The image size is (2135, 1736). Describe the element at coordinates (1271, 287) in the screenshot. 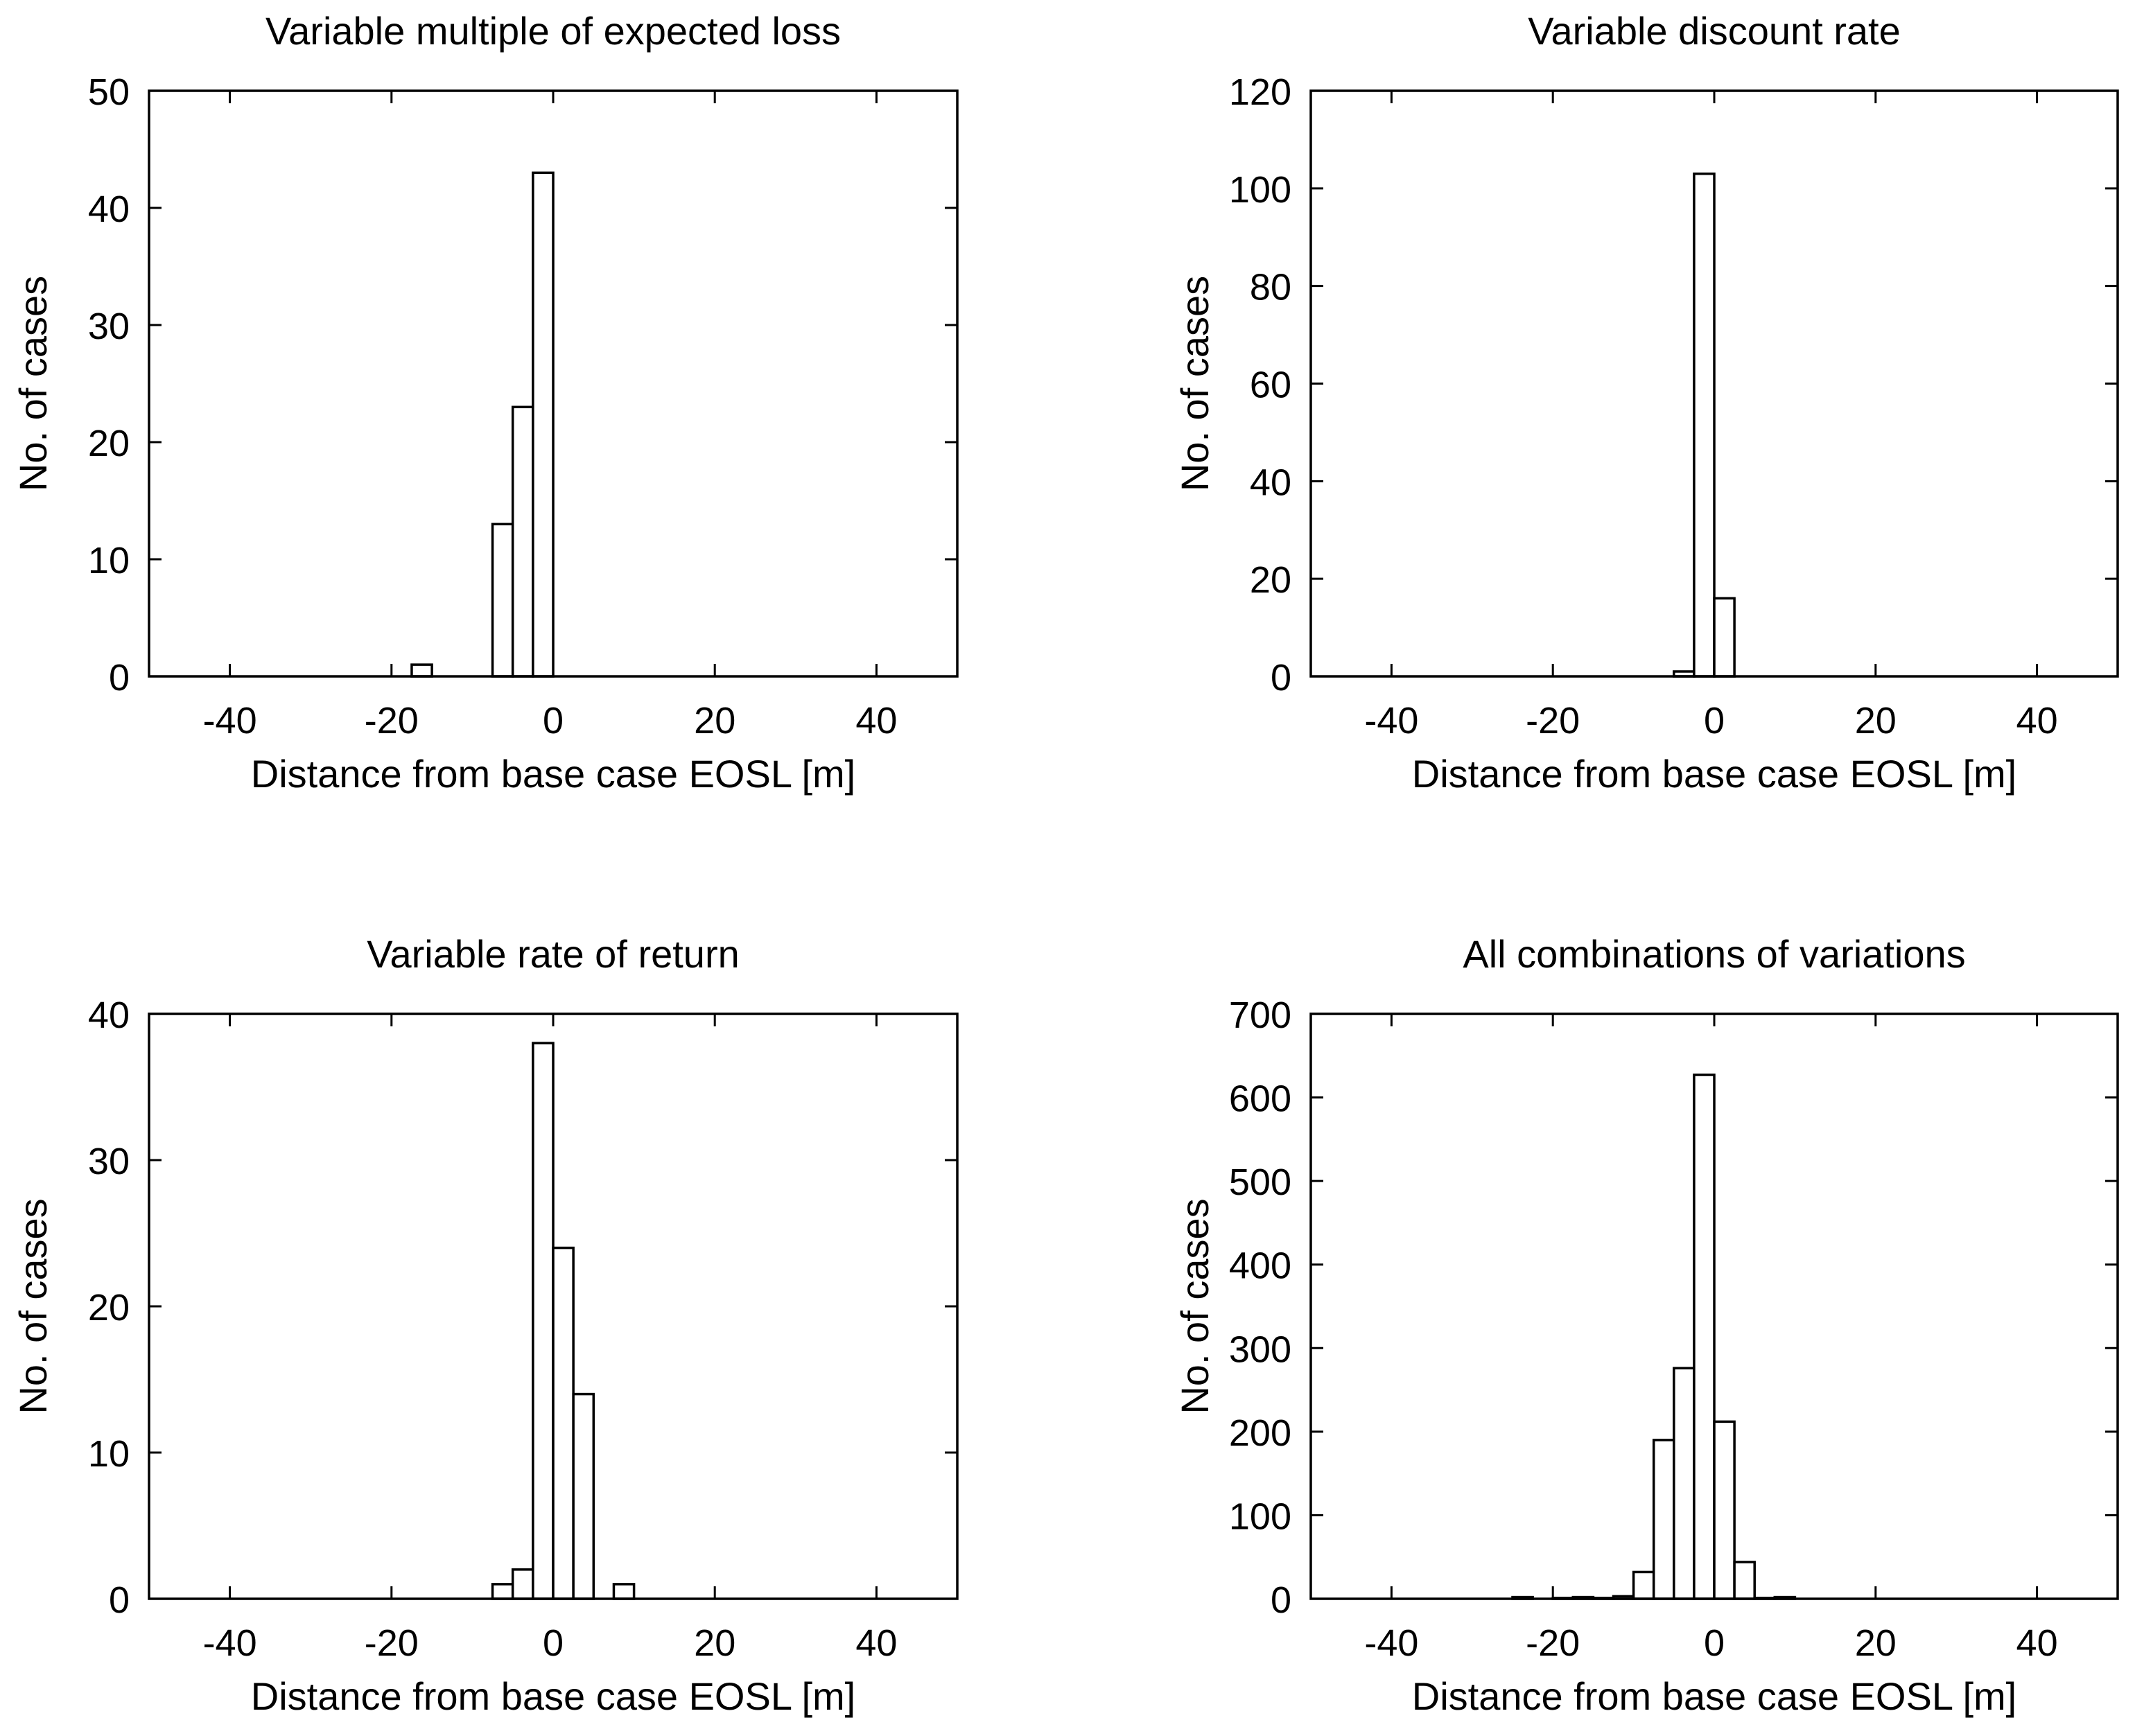

I see `y-tick-label: 80` at that location.